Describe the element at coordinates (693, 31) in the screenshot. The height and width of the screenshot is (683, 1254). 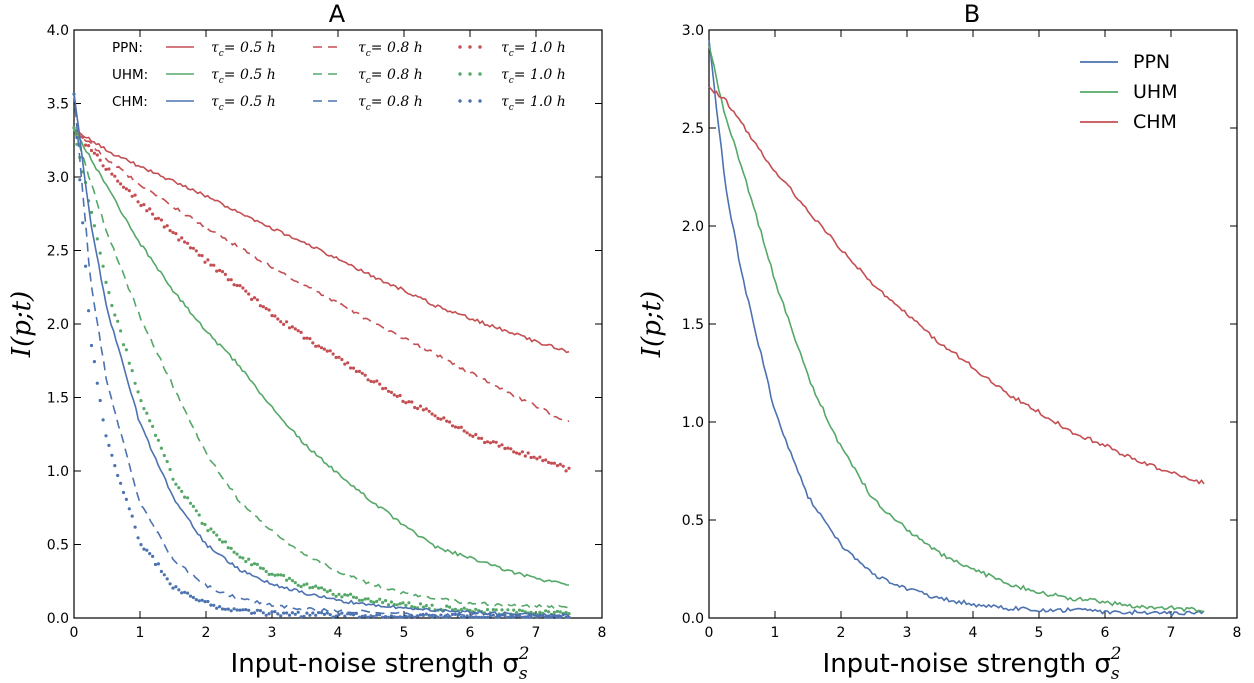
I see `y-tick-label: 3.0` at that location.